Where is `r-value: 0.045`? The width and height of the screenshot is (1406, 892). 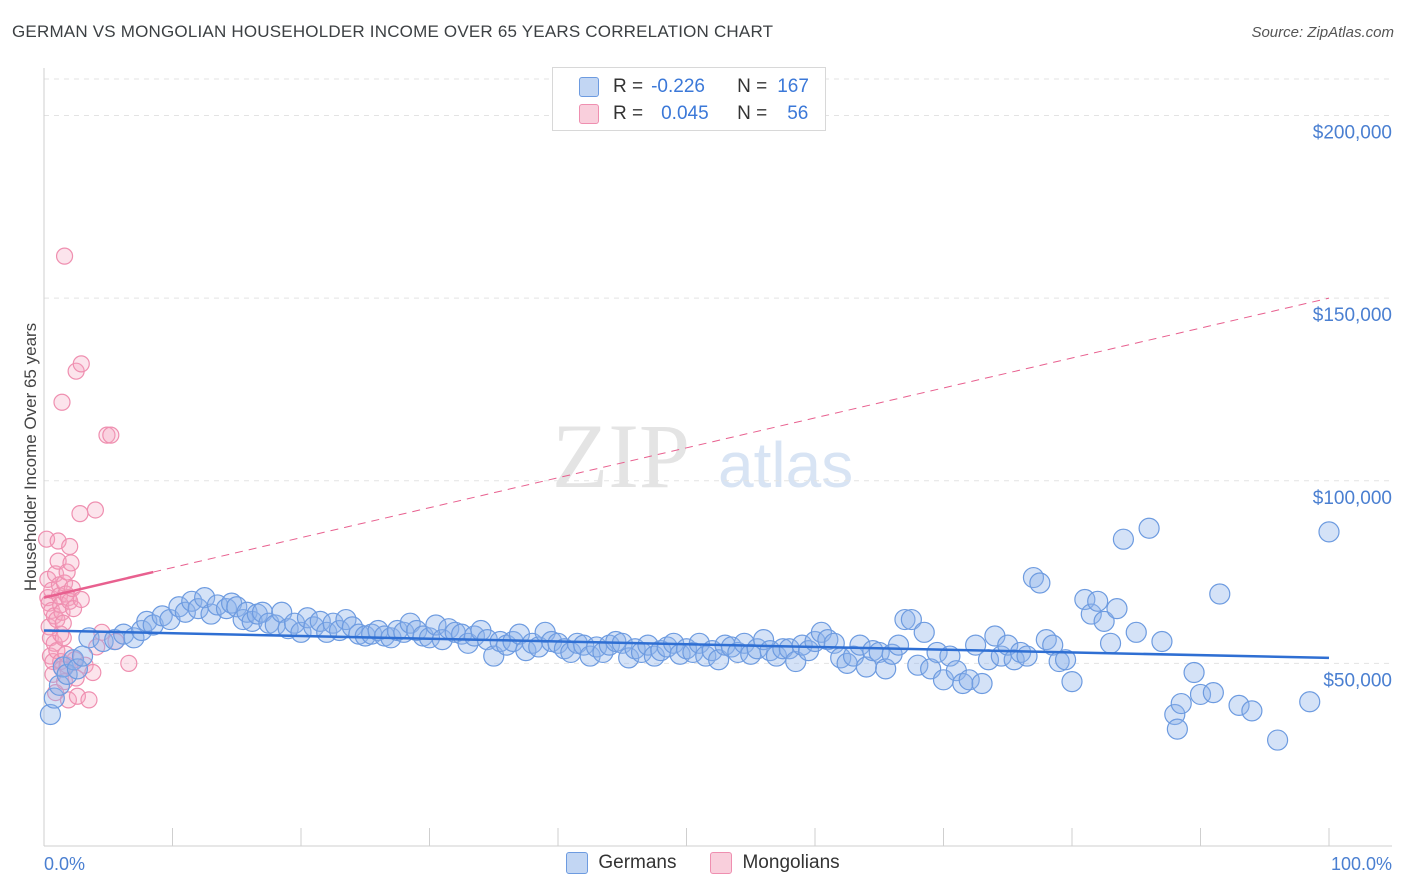
r-value: 0.045 is located at coordinates (685, 113).